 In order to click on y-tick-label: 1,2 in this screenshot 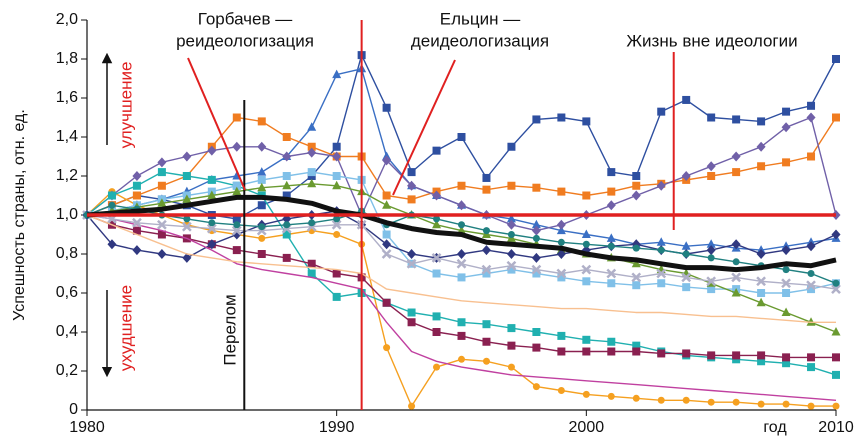, I will do `click(67, 175)`.